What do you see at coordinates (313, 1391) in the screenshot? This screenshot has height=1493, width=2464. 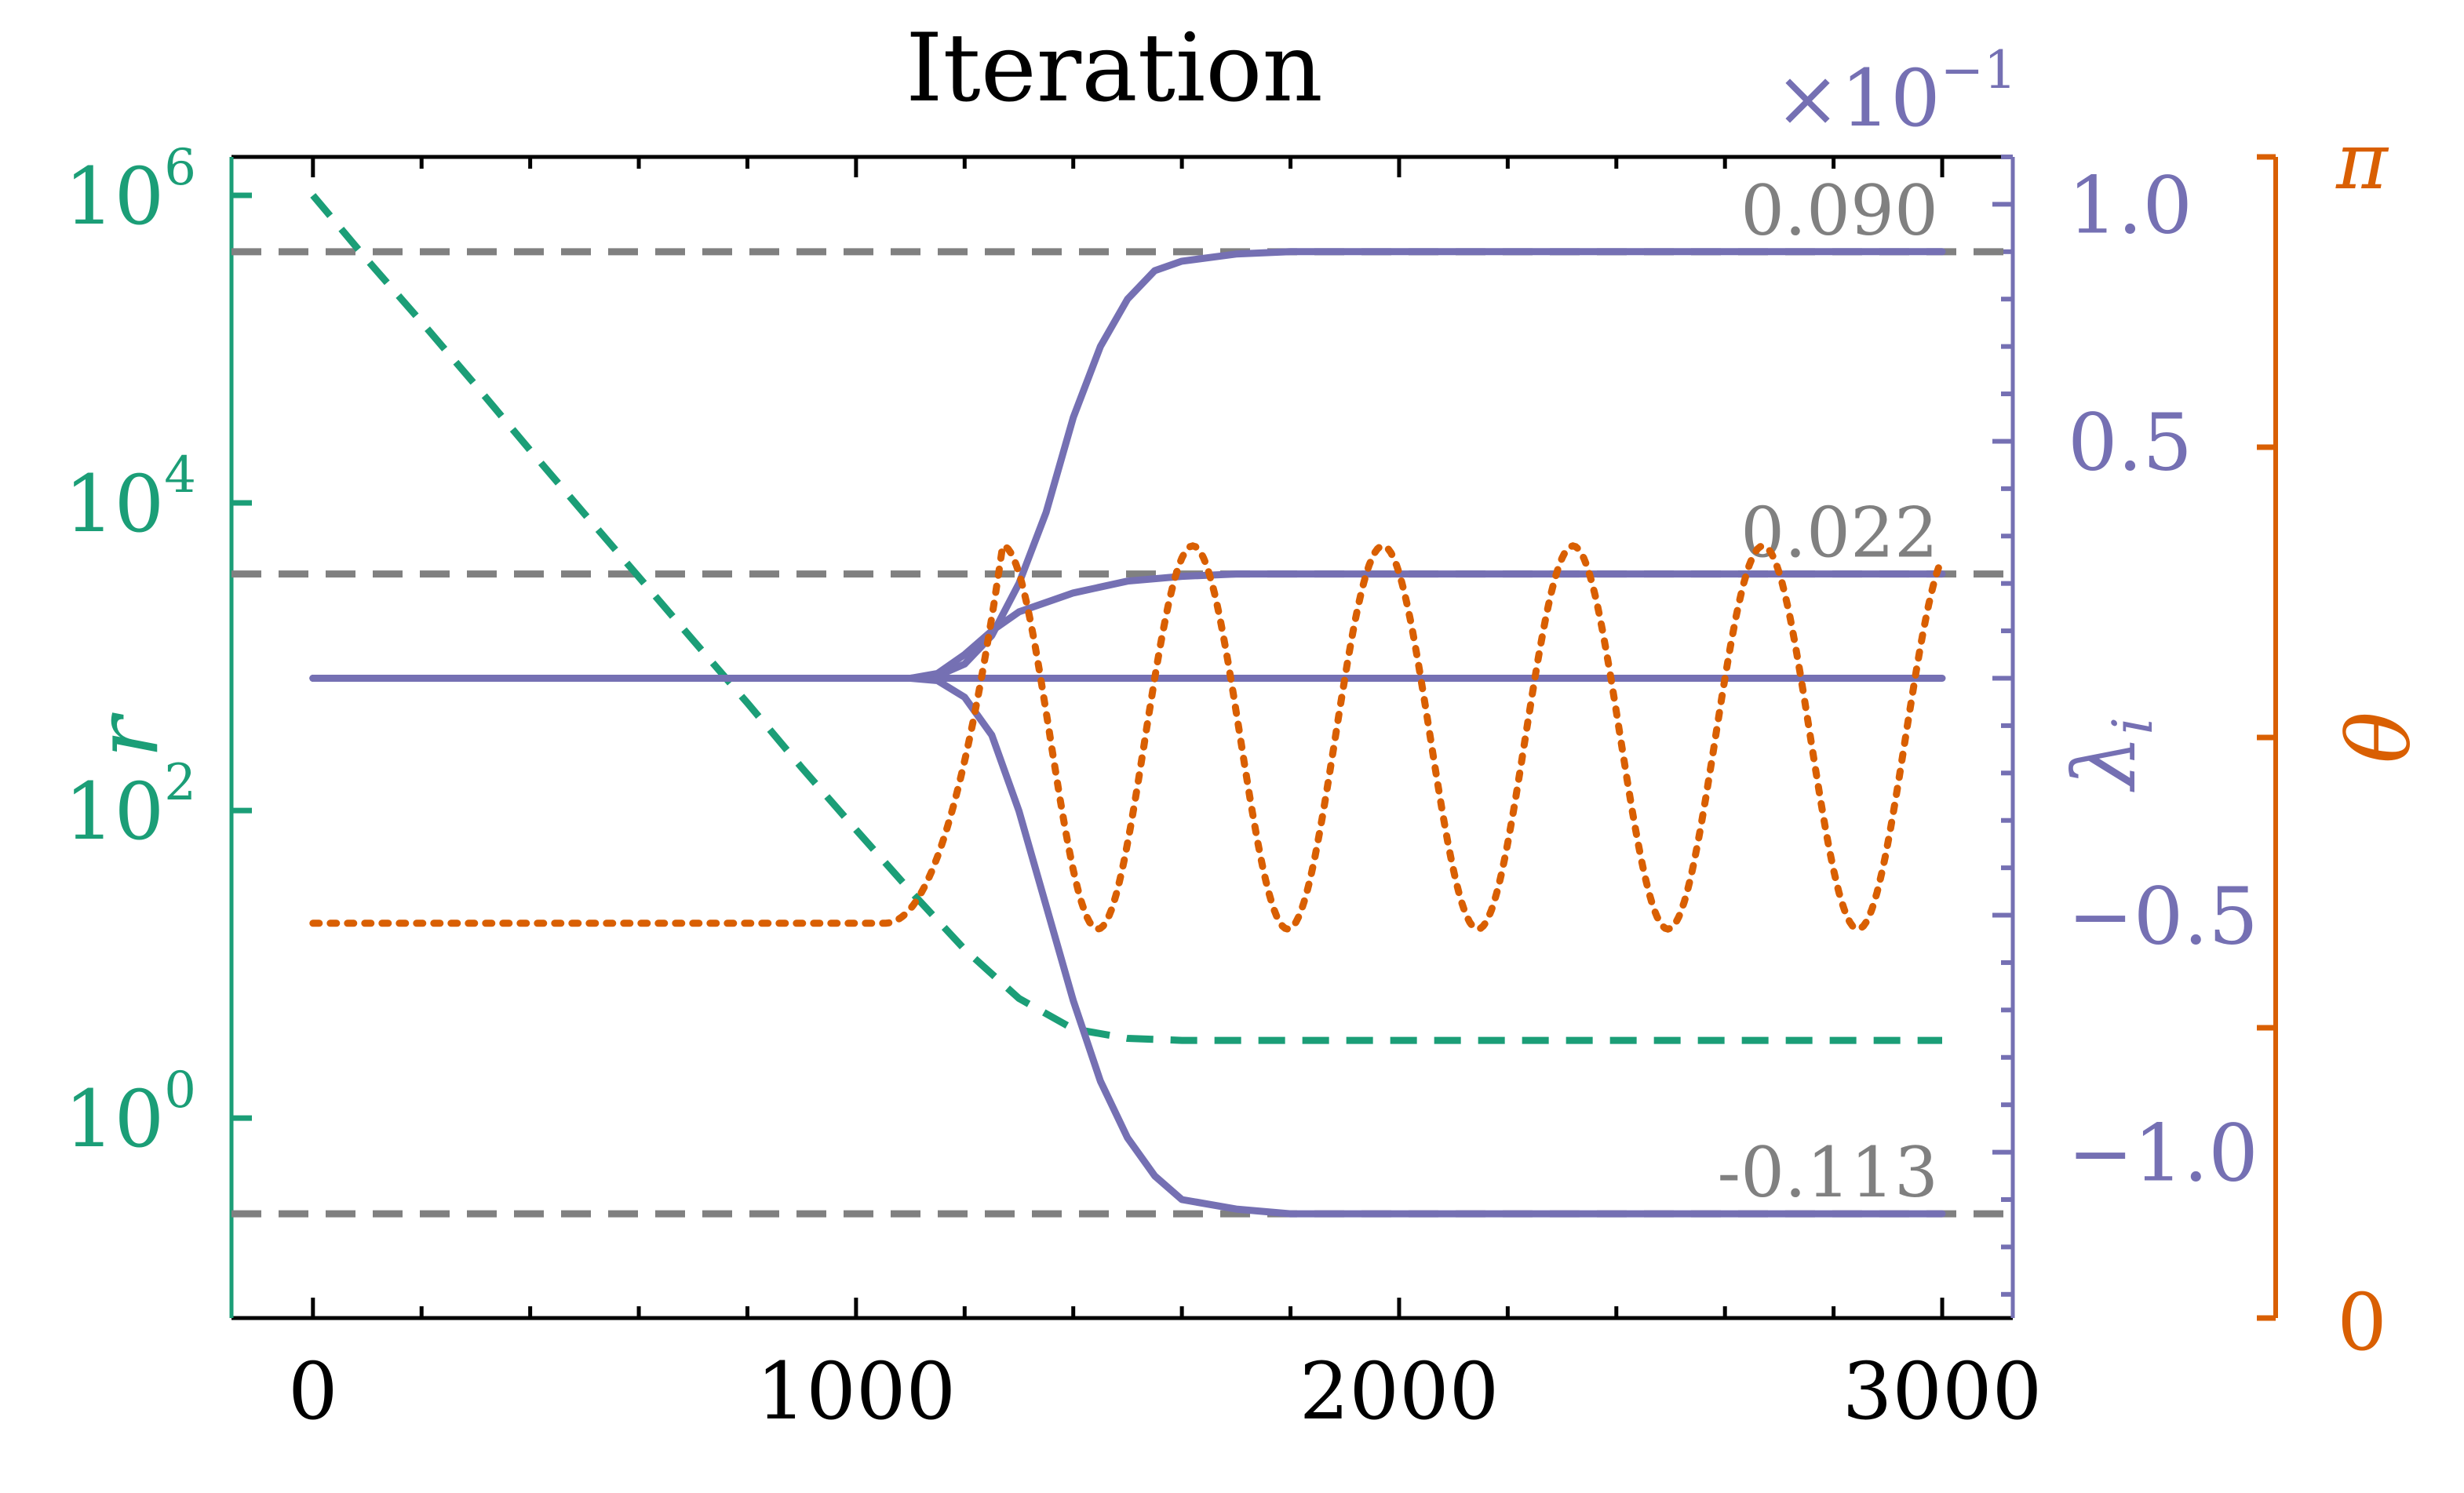 I see `x-tick-label: 0` at bounding box center [313, 1391].